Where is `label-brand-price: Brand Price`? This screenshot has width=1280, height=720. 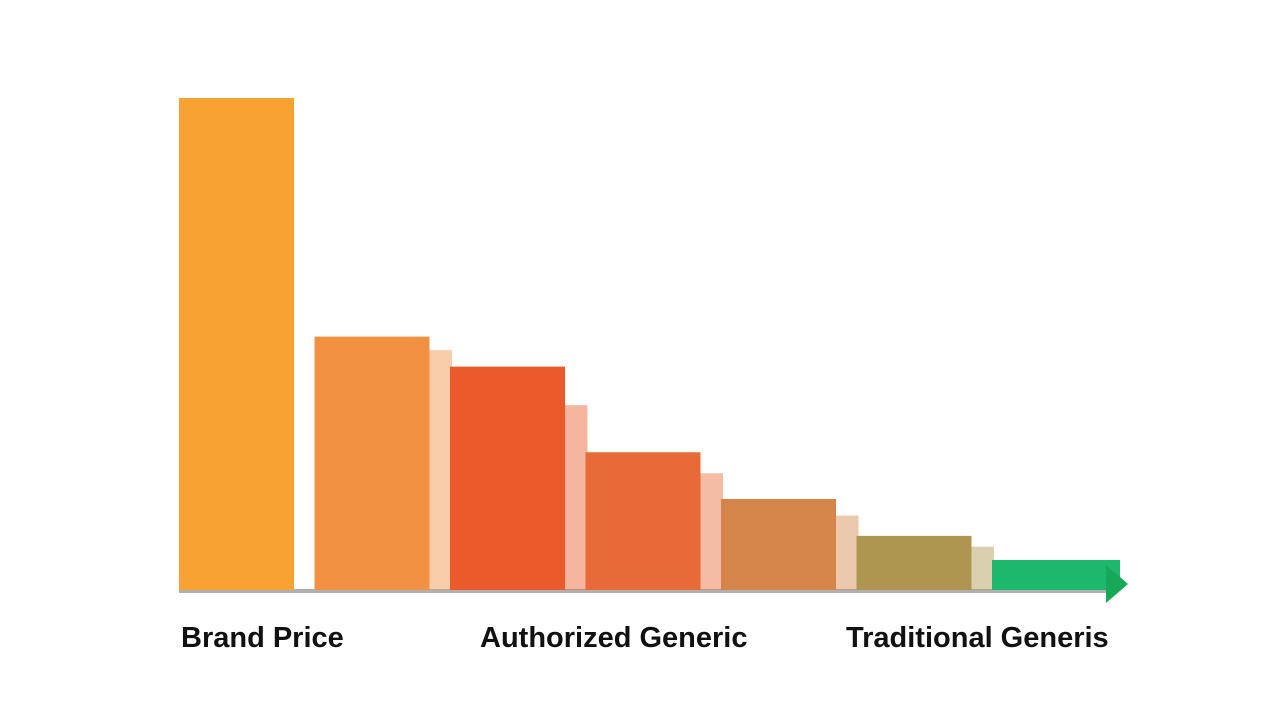
label-brand-price: Brand Price is located at coordinates (262, 638).